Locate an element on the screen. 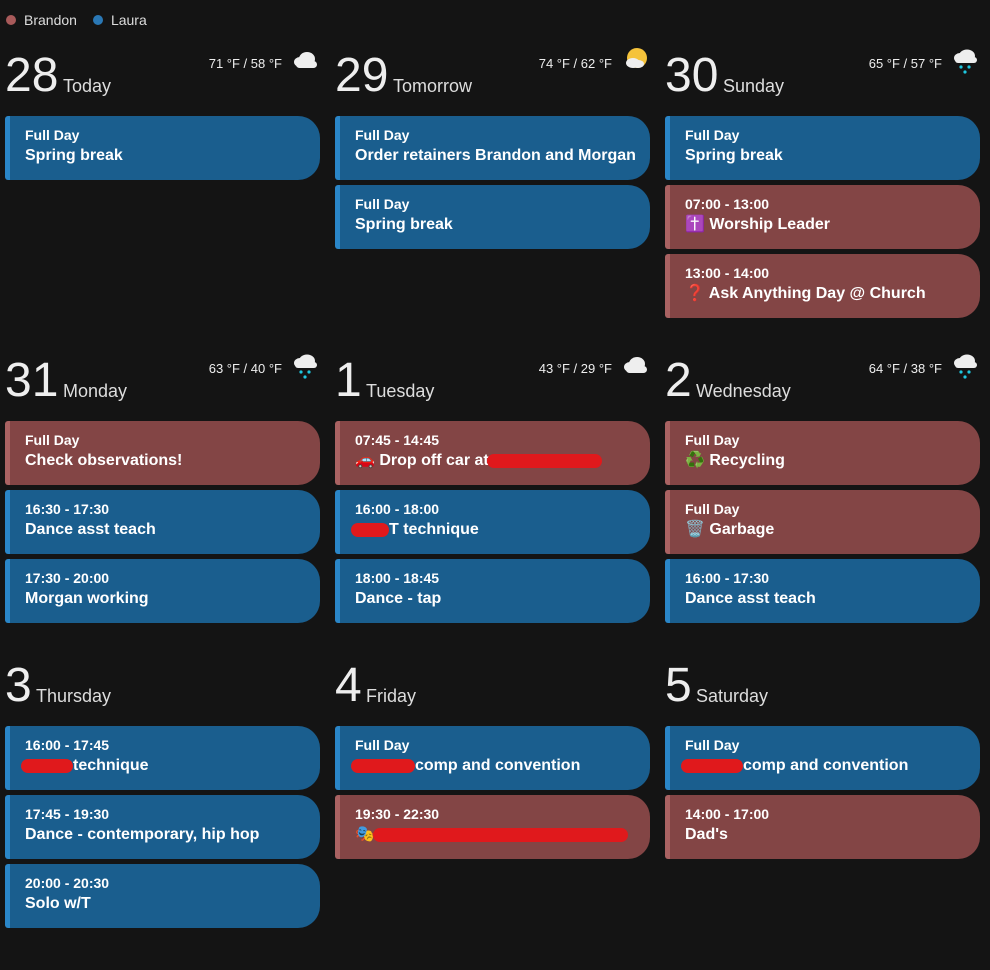  event-time: 07:00 - 13:00 is located at coordinates (727, 204).